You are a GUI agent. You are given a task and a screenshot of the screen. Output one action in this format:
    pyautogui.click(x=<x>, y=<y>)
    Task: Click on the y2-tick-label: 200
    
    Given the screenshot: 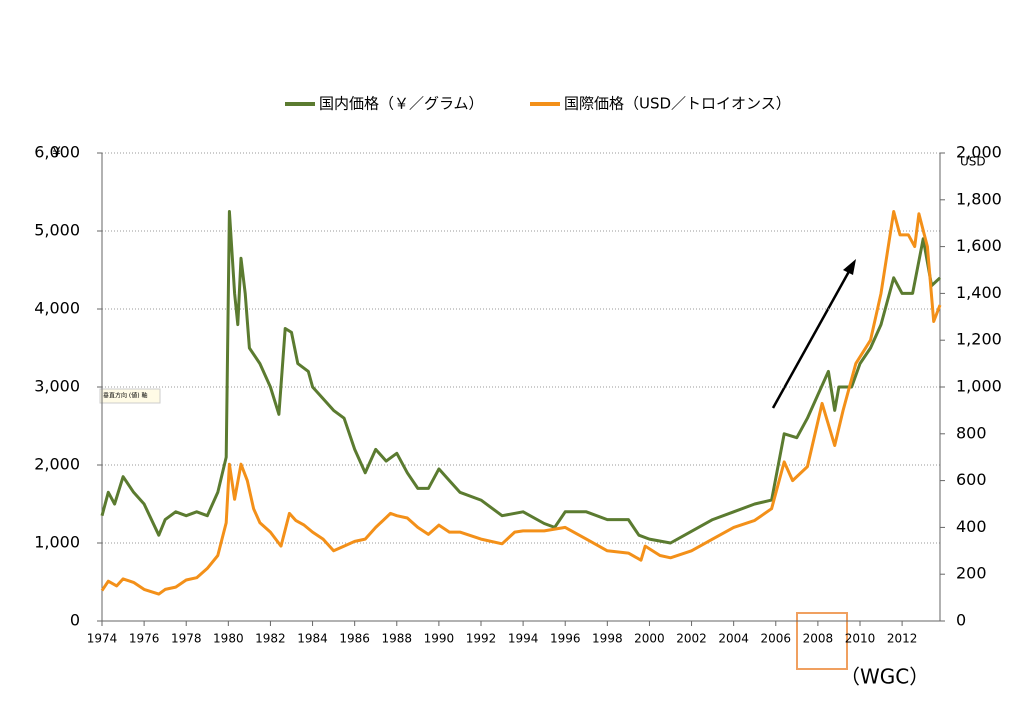 What is the action you would take?
    pyautogui.click(x=971, y=573)
    